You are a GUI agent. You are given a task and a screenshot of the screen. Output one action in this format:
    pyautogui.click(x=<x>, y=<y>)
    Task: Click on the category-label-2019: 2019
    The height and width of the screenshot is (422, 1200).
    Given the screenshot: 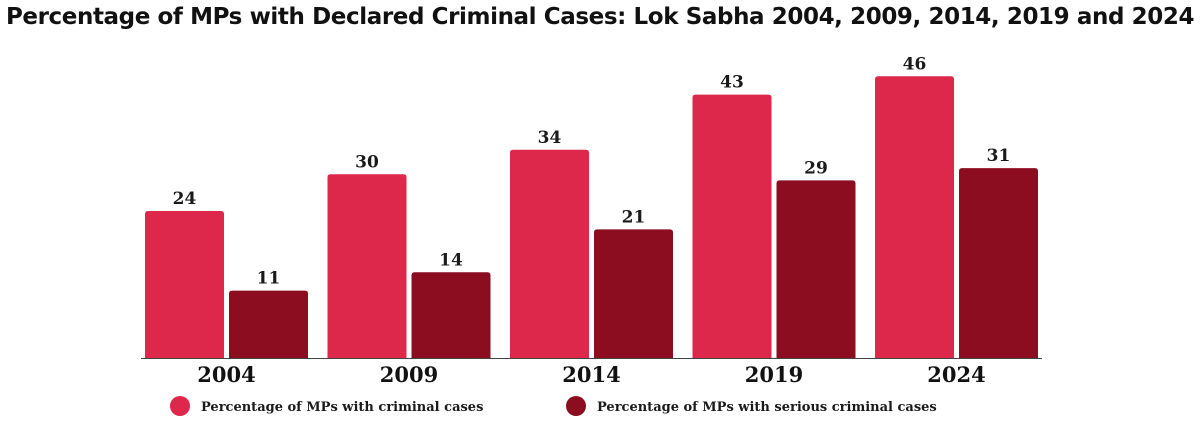 What is the action you would take?
    pyautogui.click(x=774, y=374)
    